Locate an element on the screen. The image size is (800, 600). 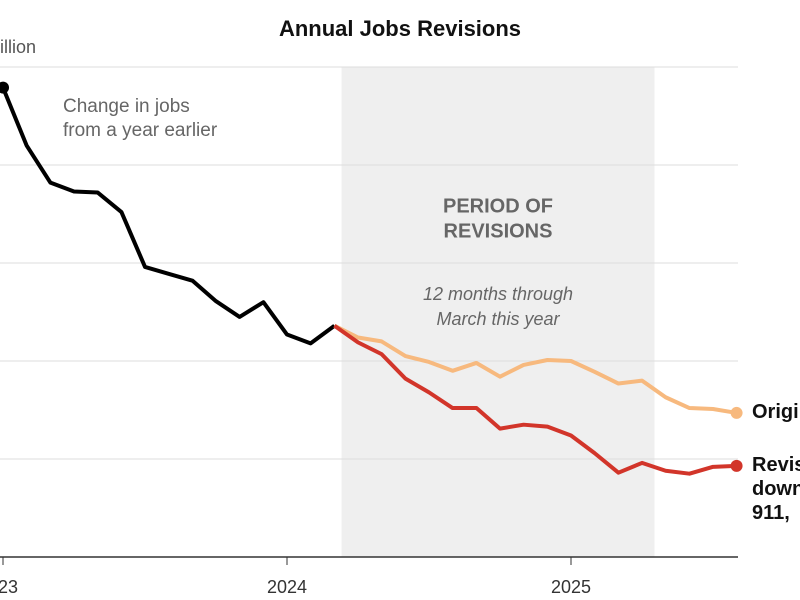
series-label: down is located at coordinates (776, 489).